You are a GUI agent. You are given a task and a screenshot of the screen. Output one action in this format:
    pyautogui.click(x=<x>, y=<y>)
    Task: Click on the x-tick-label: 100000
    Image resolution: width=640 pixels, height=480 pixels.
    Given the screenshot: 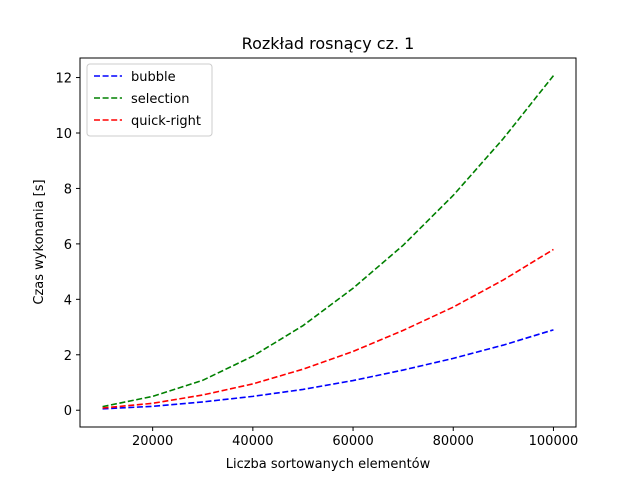 What is the action you would take?
    pyautogui.click(x=554, y=441)
    